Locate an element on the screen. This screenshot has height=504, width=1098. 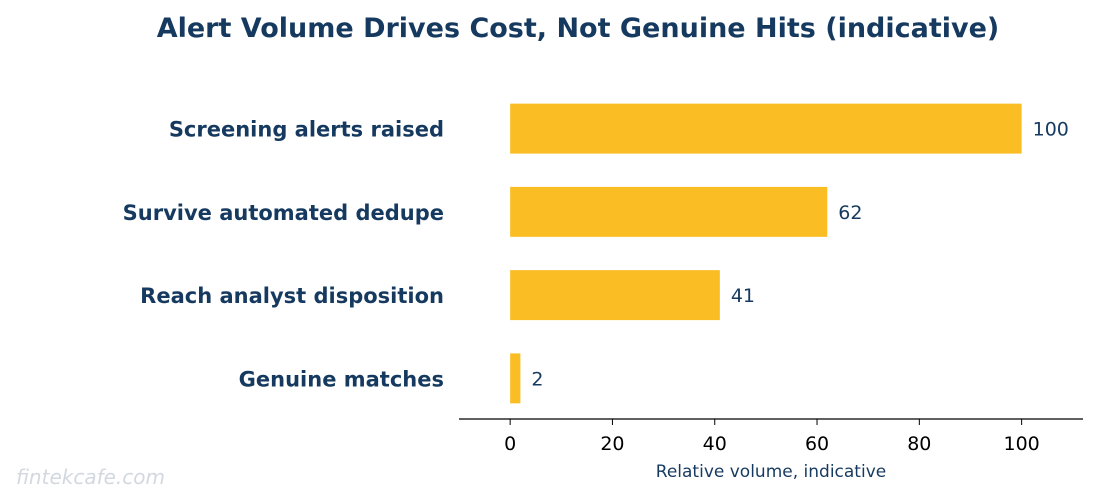
category-label: Survive automated dedupe is located at coordinates (283, 213).